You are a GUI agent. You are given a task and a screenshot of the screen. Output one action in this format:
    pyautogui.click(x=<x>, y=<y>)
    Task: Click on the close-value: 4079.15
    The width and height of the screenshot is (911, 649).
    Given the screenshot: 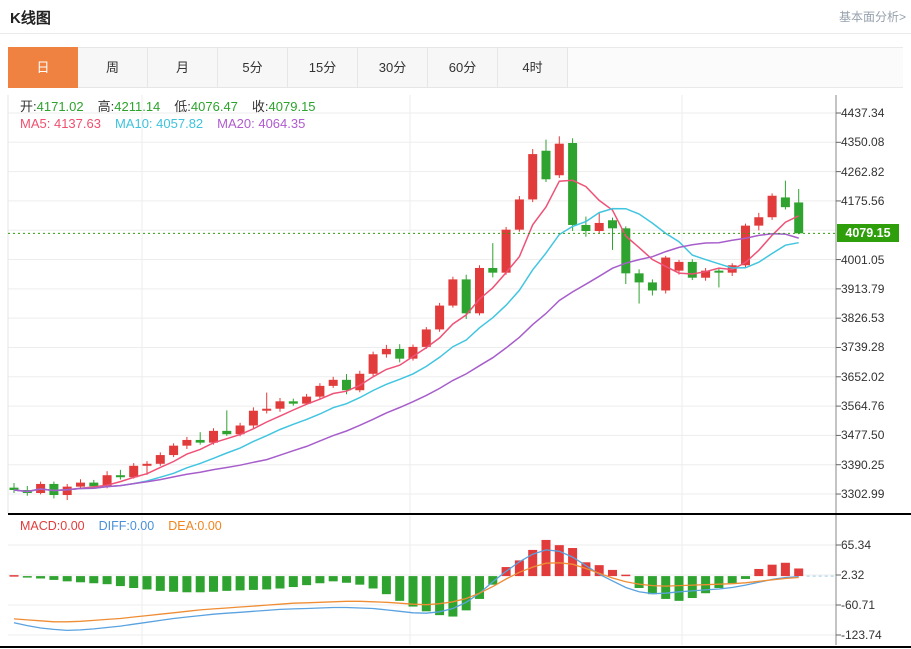 What is the action you would take?
    pyautogui.click(x=292, y=106)
    